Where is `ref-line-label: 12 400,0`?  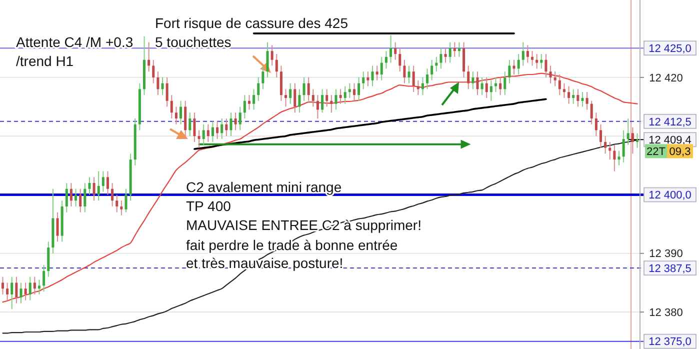
ref-line-label: 12 400,0 is located at coordinates (670, 196).